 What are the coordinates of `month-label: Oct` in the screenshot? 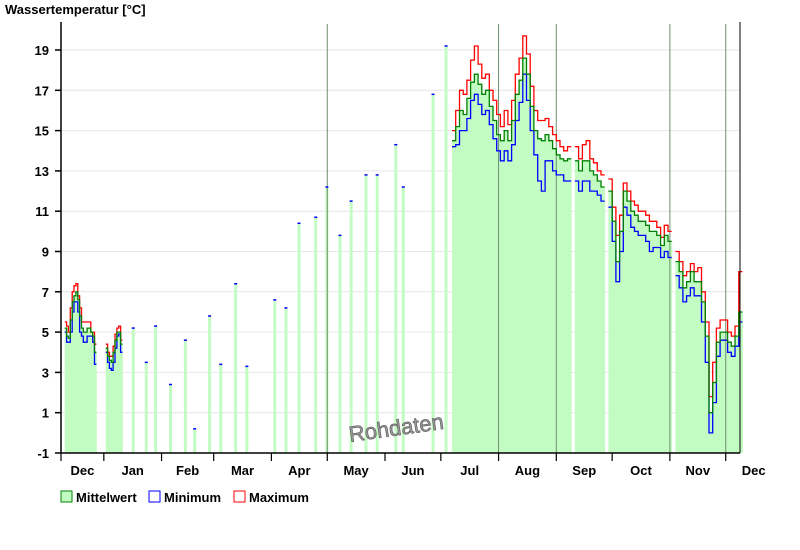 It's located at (641, 470).